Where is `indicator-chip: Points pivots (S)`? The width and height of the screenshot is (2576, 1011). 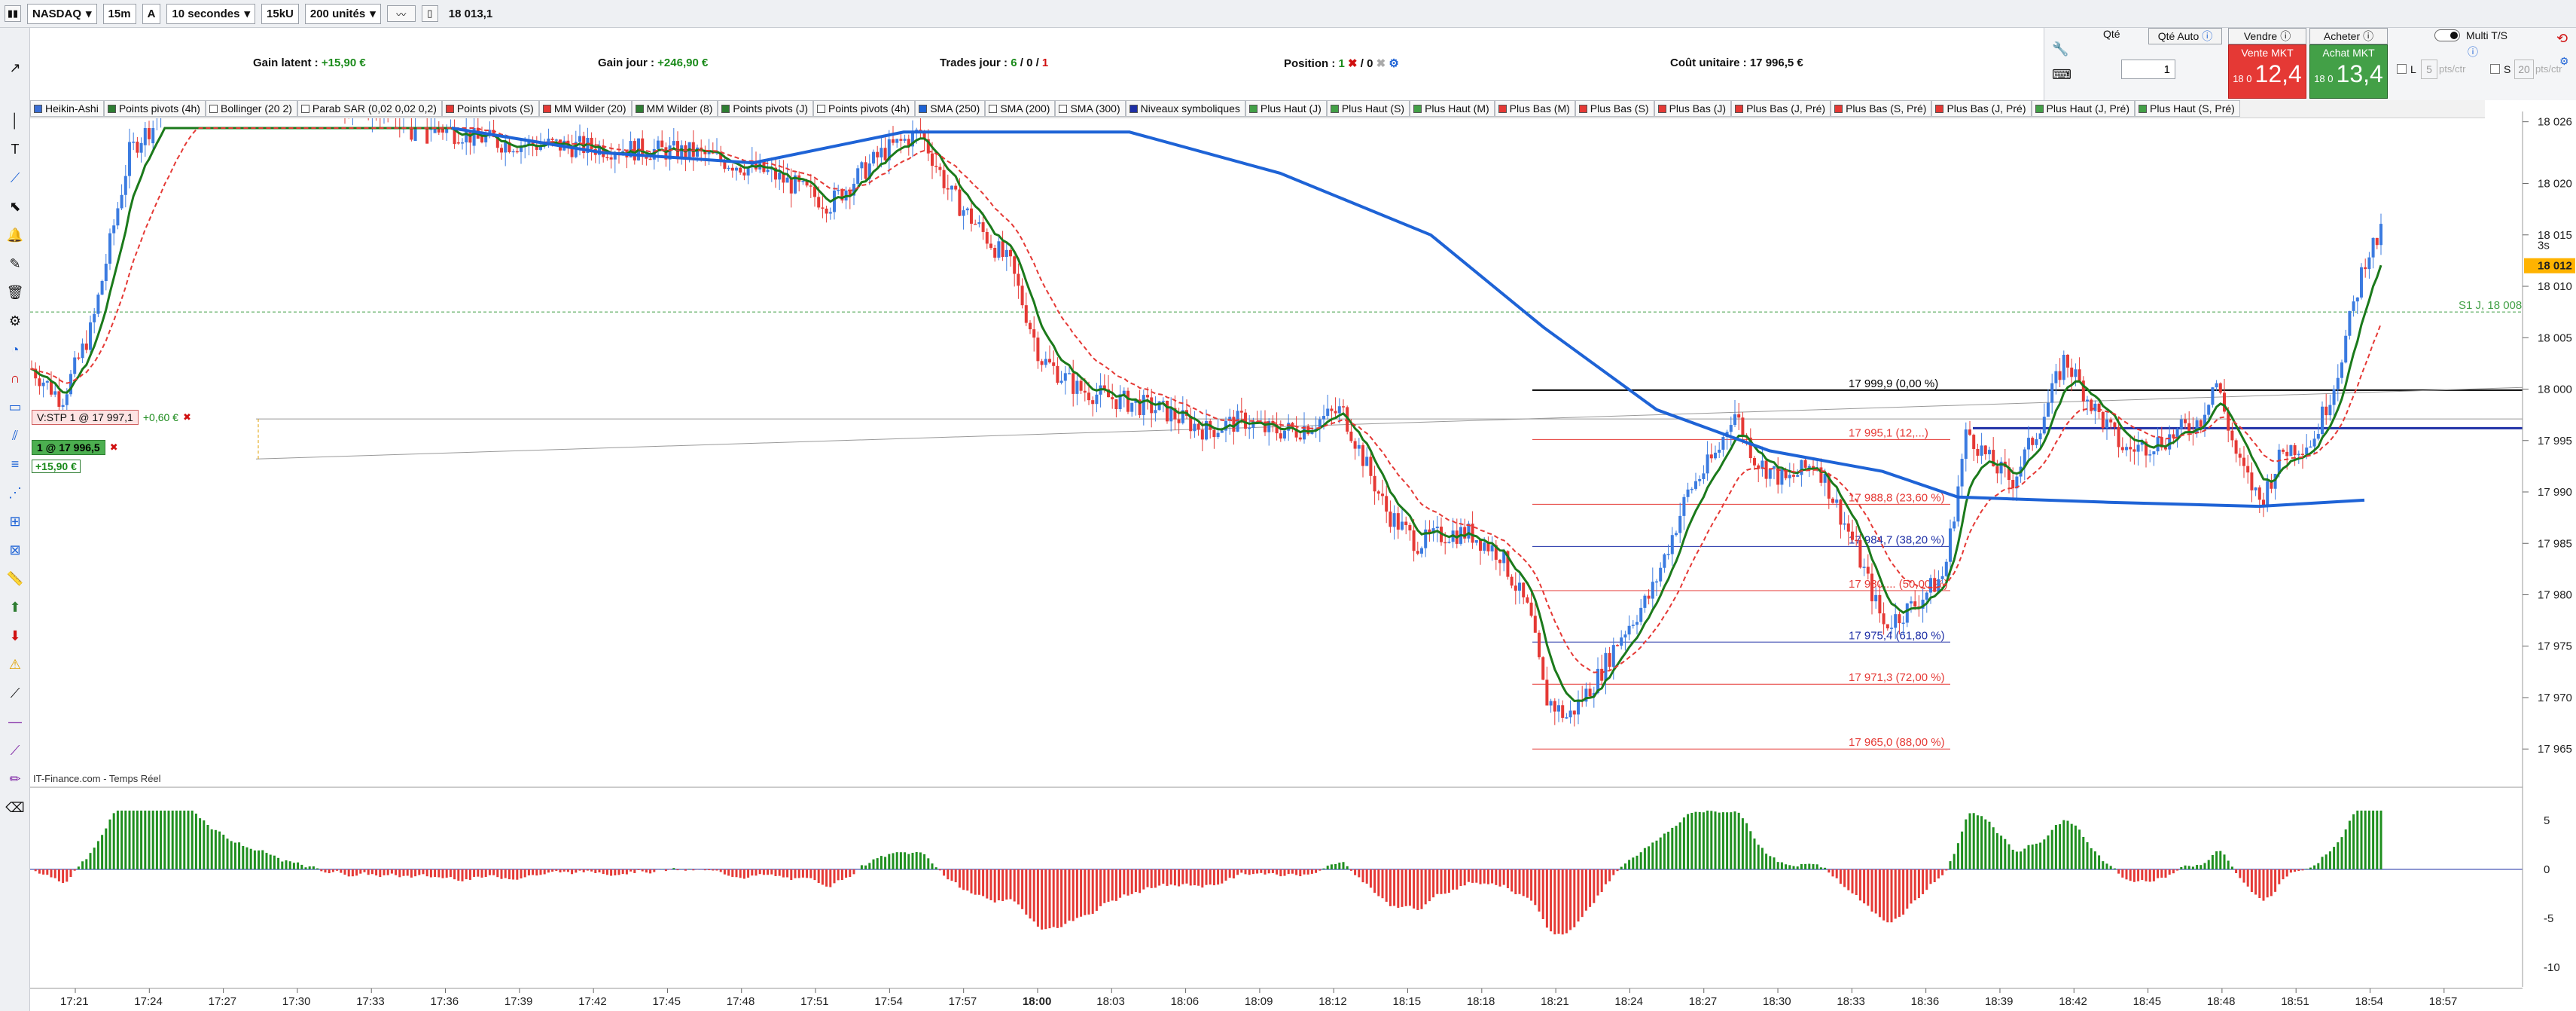
indicator-chip: Points pivots (S) is located at coordinates (490, 108).